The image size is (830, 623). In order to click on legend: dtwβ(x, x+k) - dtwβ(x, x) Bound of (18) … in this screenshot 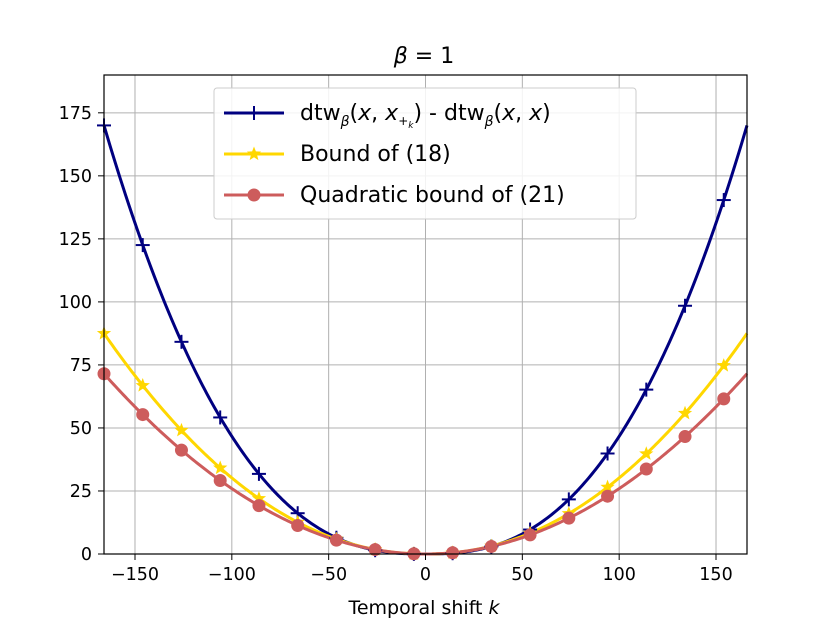, I will do `click(425, 153)`.